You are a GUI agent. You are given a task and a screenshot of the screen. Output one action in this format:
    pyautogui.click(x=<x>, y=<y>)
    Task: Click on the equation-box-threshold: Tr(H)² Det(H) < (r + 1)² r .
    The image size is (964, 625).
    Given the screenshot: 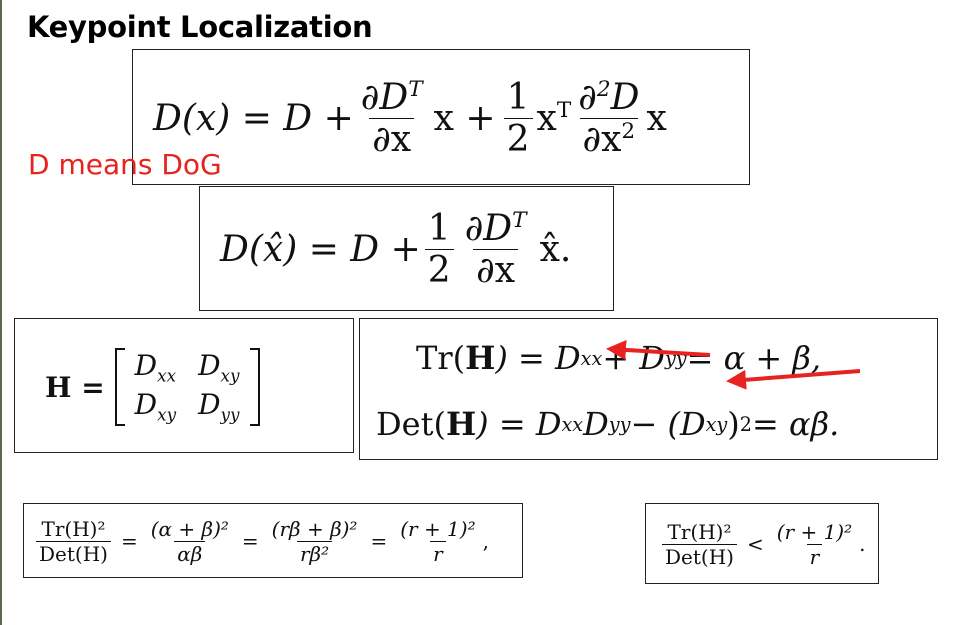 What is the action you would take?
    pyautogui.click(x=762, y=543)
    